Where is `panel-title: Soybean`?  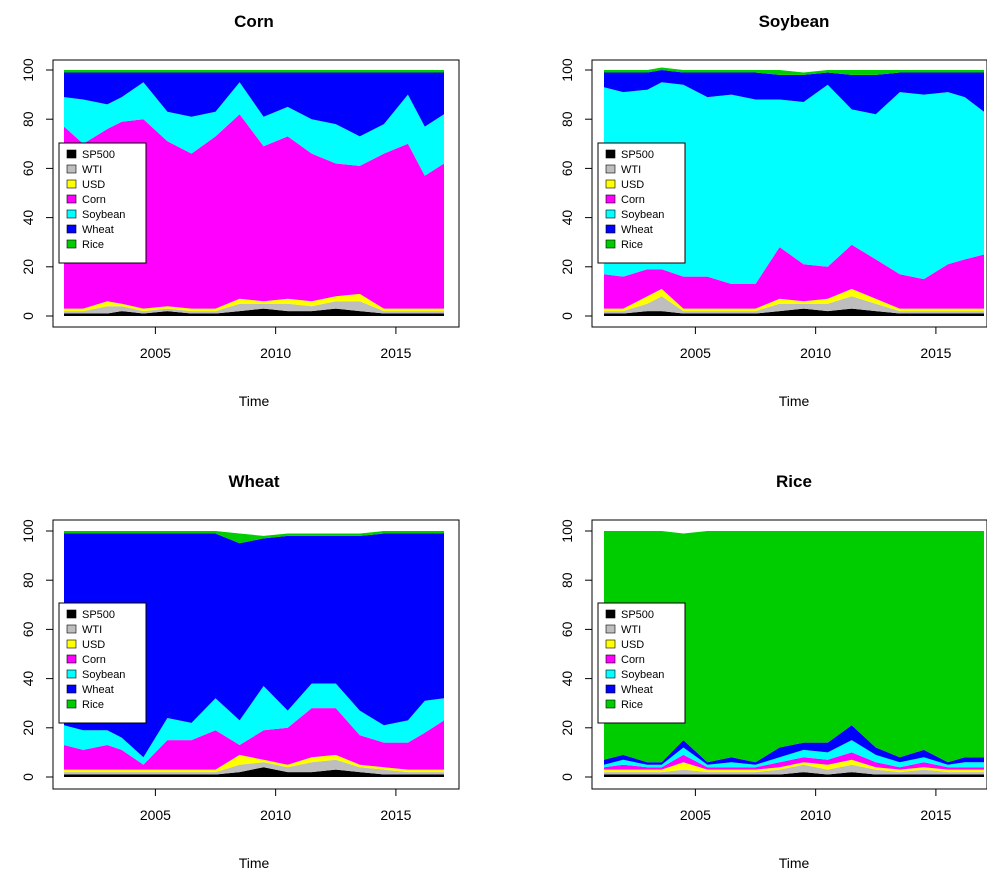 panel-title: Soybean is located at coordinates (794, 21).